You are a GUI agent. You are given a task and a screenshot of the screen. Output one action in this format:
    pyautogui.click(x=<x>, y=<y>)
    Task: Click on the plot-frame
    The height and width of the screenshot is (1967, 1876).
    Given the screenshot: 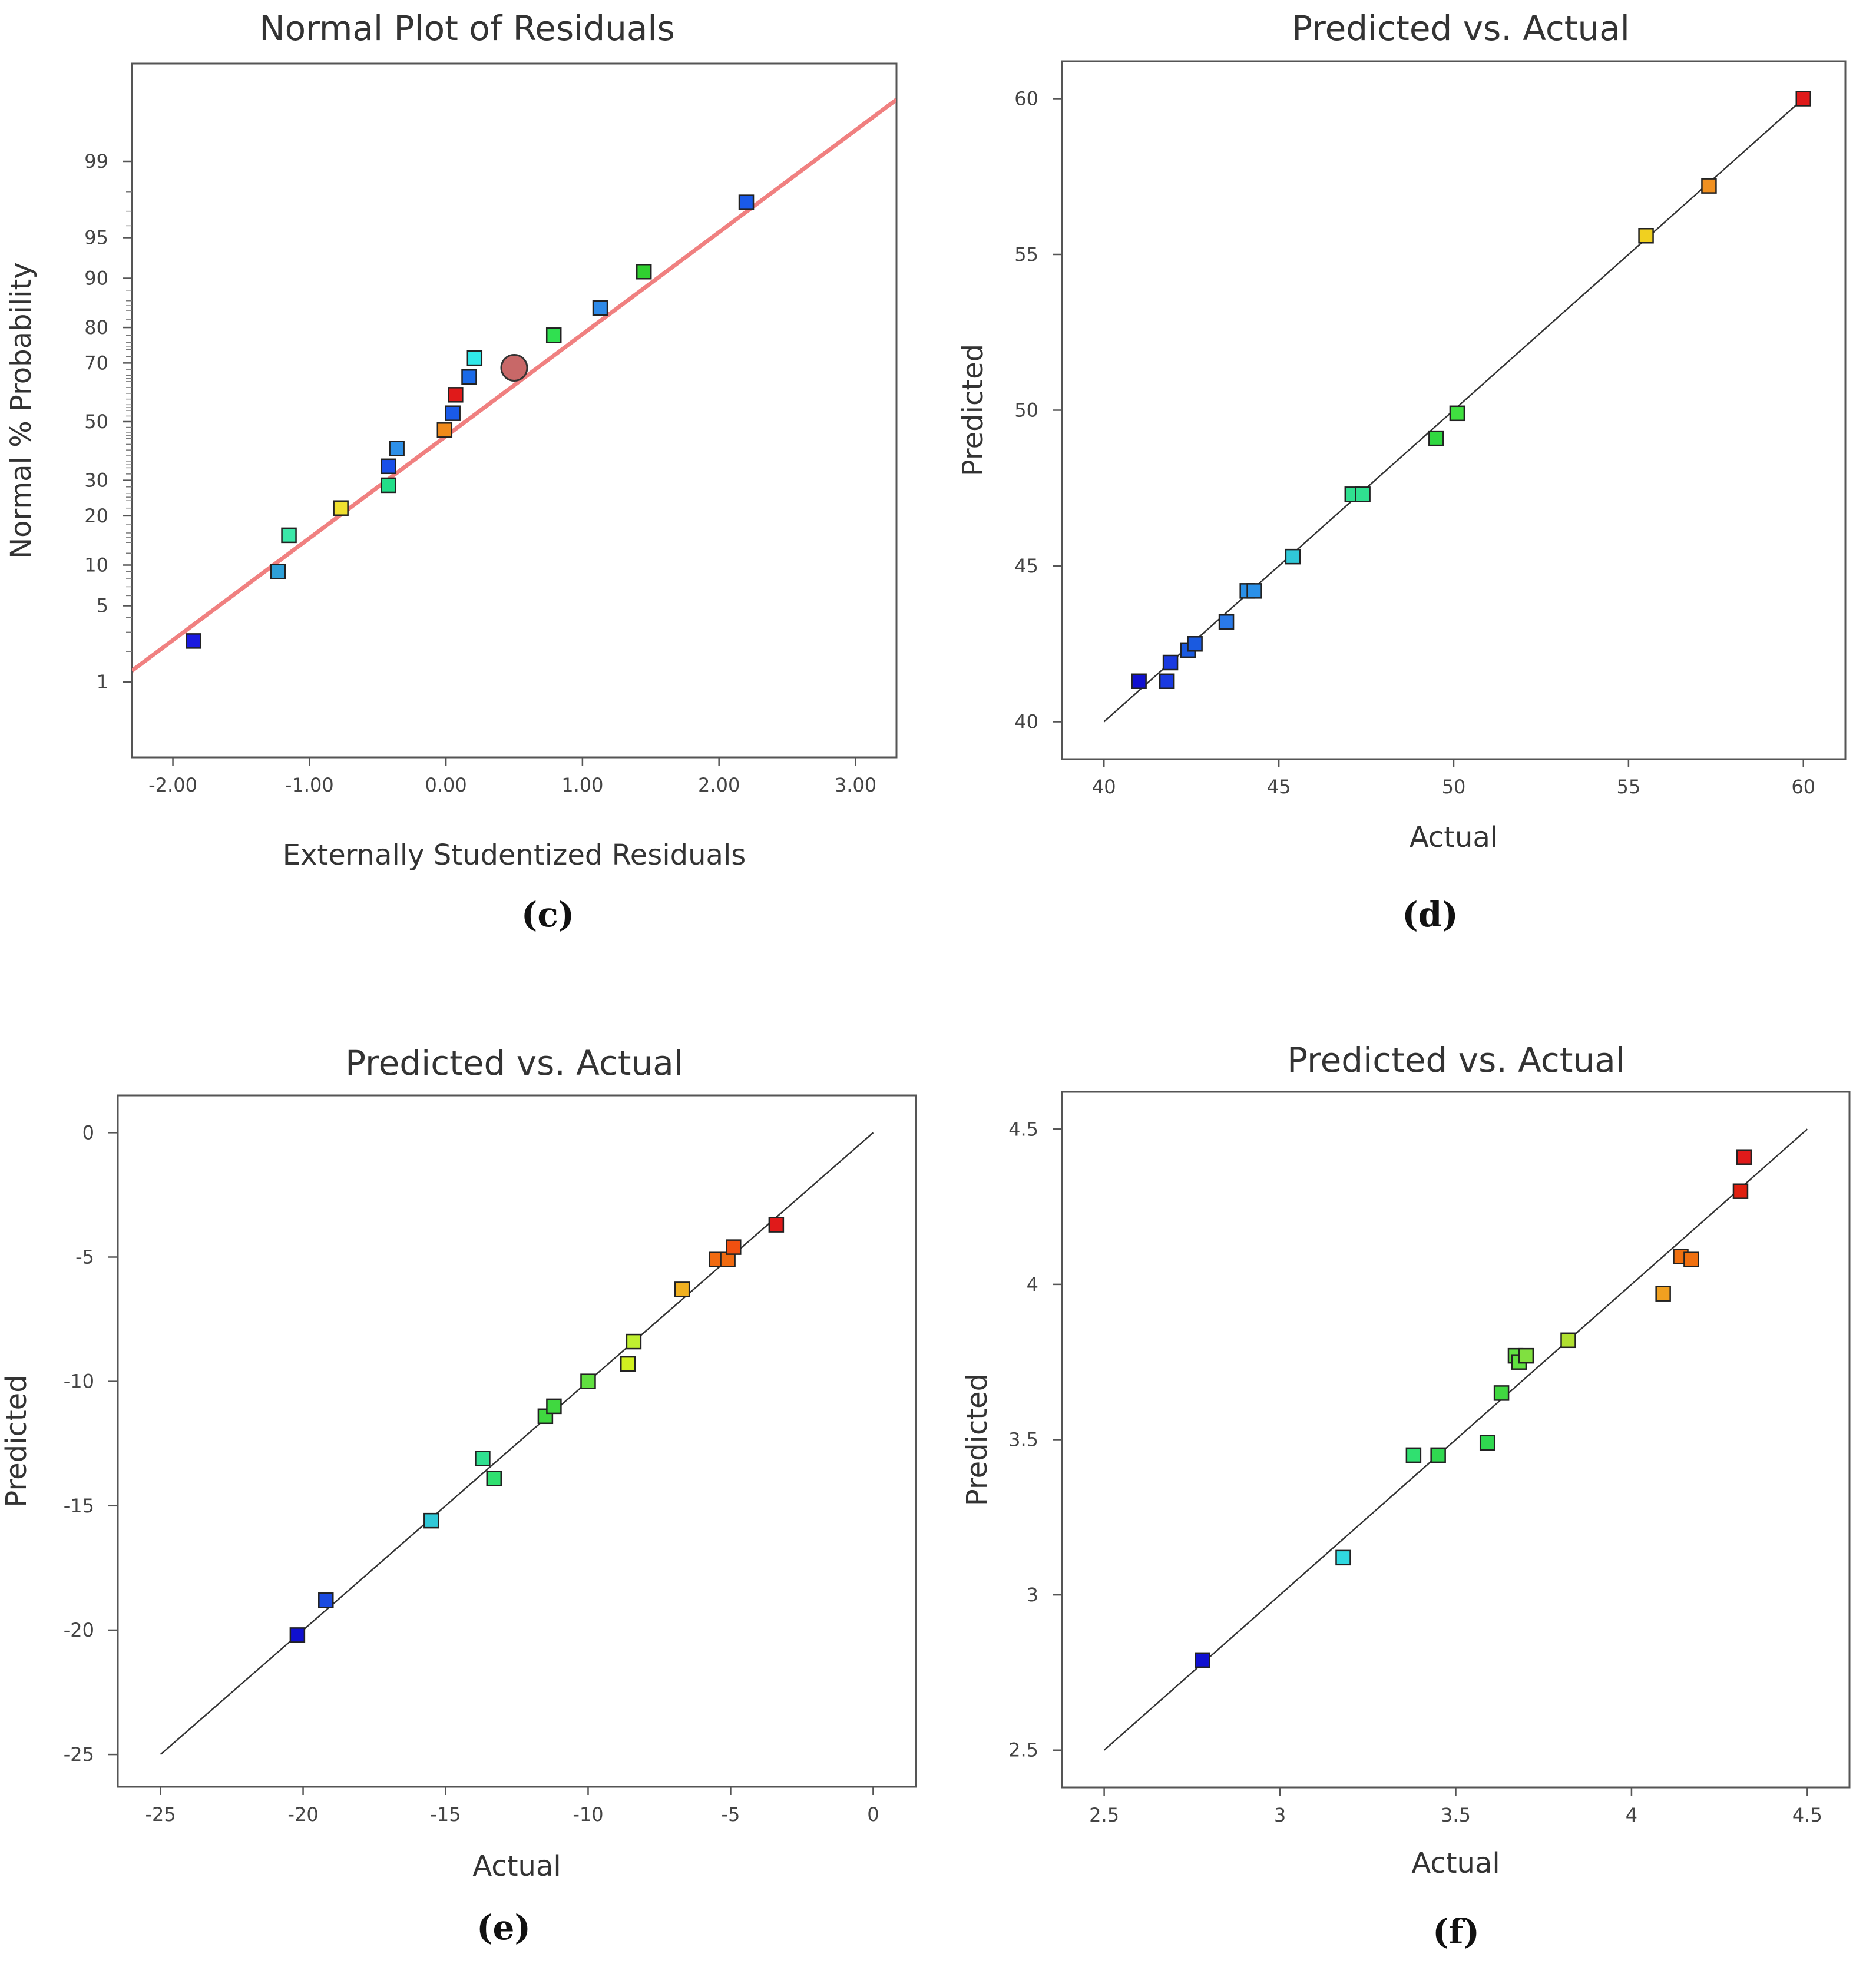 What is the action you would take?
    pyautogui.click(x=514, y=410)
    